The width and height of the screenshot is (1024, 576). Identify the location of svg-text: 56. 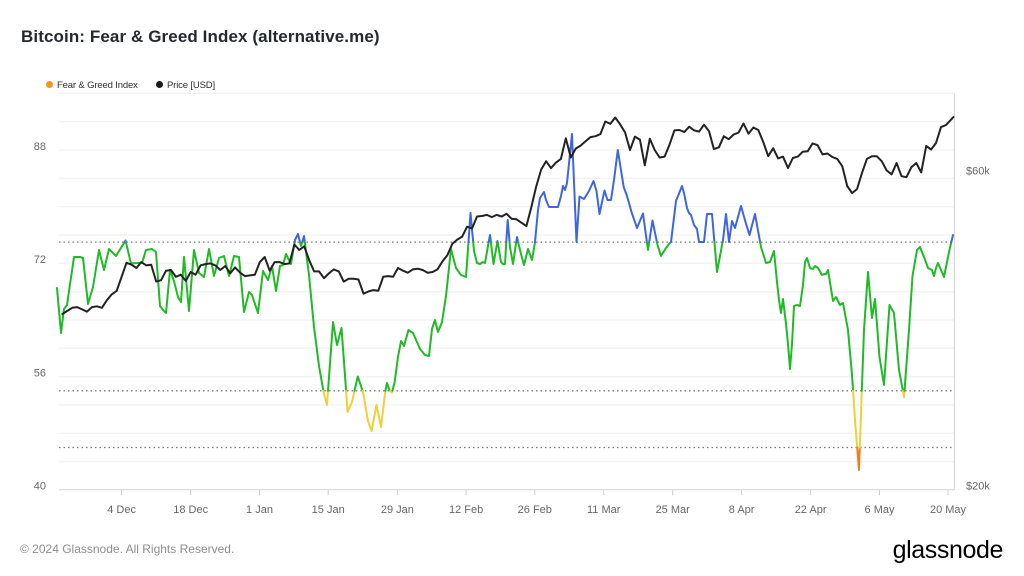
(40, 373).